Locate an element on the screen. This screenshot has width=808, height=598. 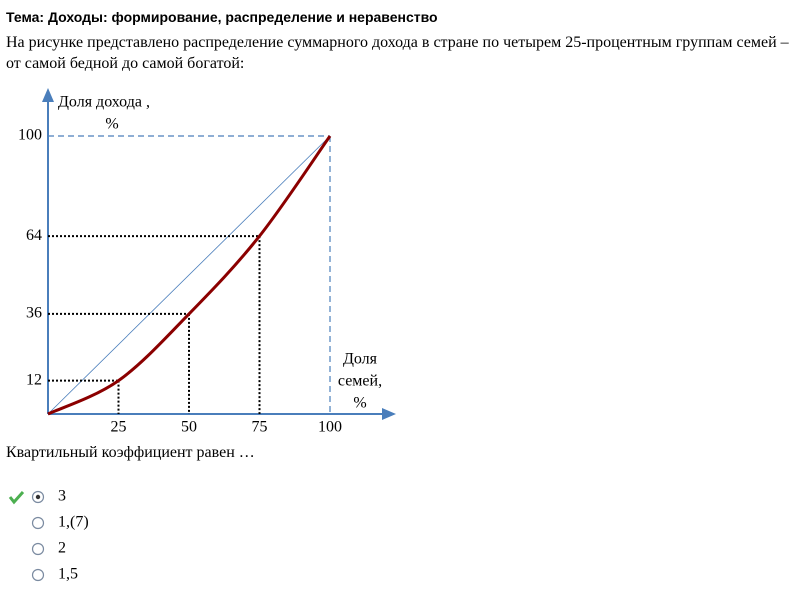
y-tick-label: 64 is located at coordinates (34, 235).